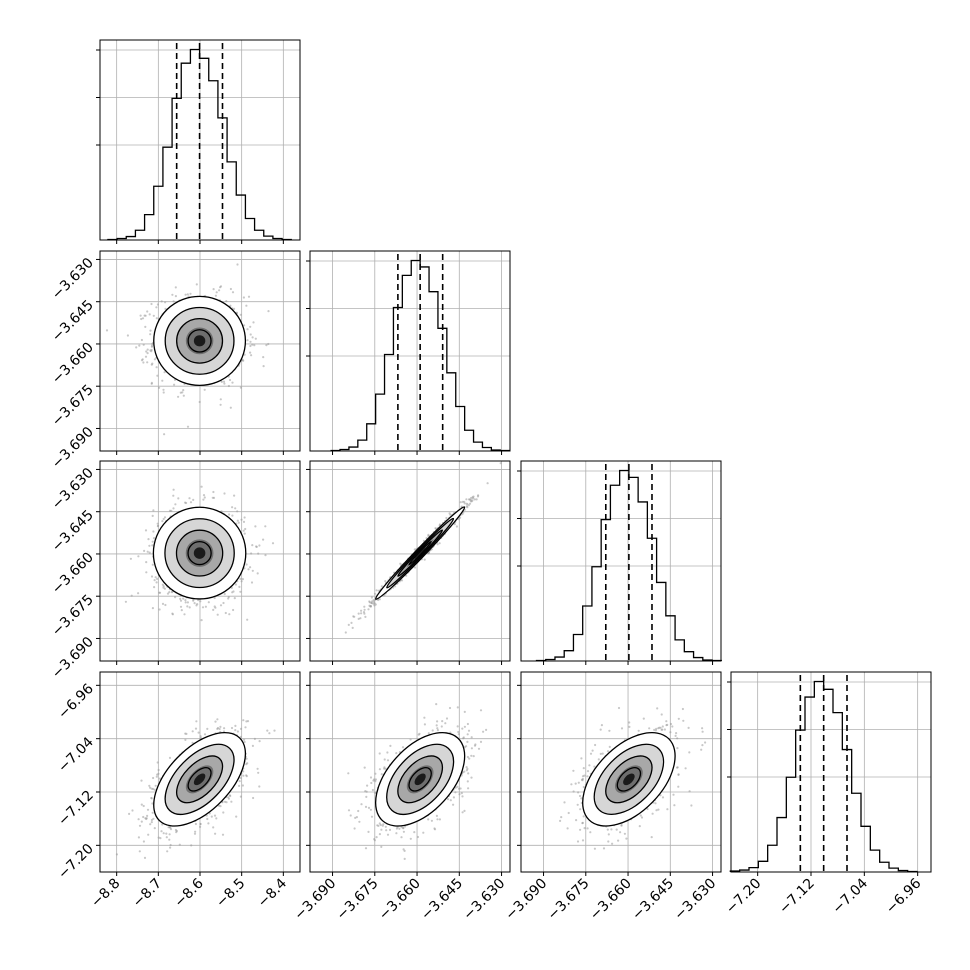  I want to click on scatter-panel-2-1: −3.690−3.675−3.660−3.645−3.630, so click(175, 361).